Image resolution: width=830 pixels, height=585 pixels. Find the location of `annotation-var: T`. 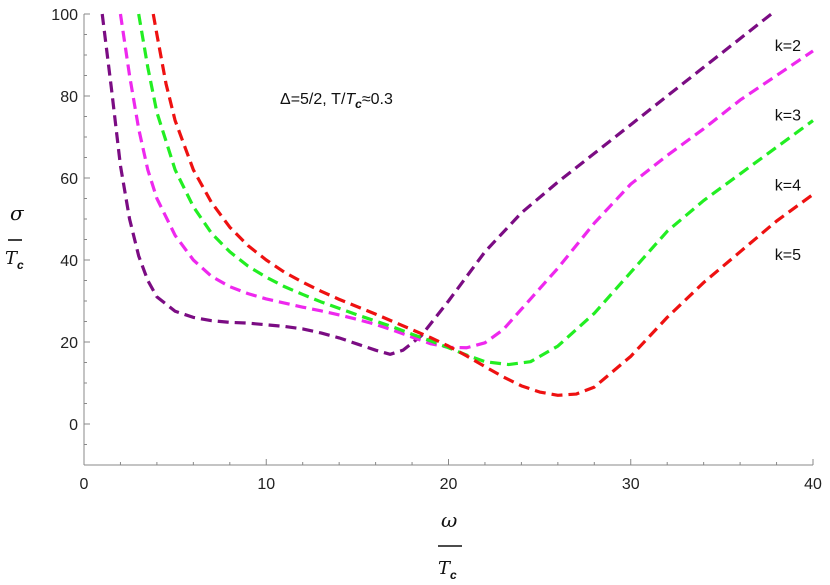

annotation-var: T is located at coordinates (350, 99).